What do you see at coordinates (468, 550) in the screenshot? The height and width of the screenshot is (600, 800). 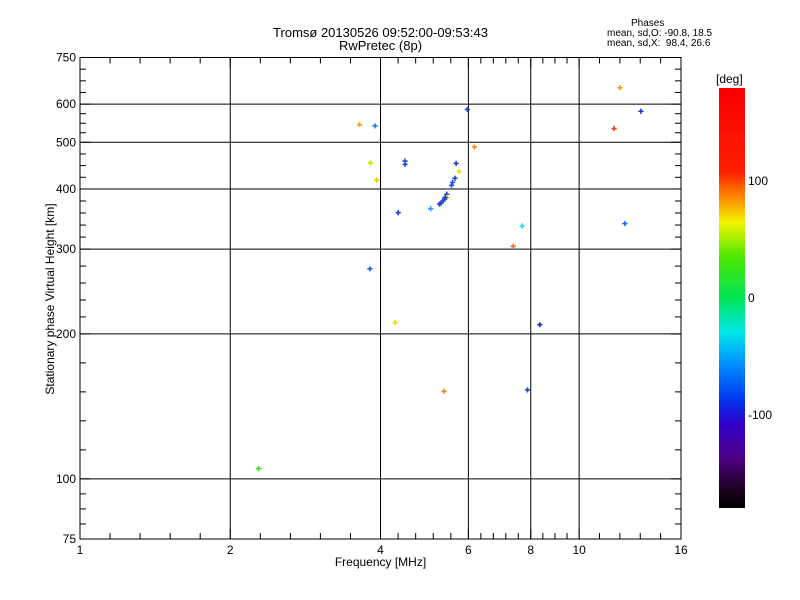 I see `x-tick-label: 6` at bounding box center [468, 550].